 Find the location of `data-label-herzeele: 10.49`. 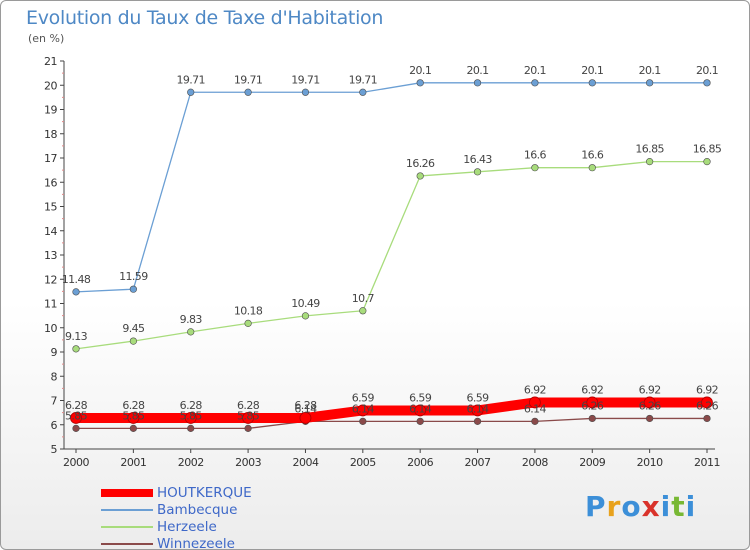

data-label-herzeele: 10.49 is located at coordinates (305, 303).